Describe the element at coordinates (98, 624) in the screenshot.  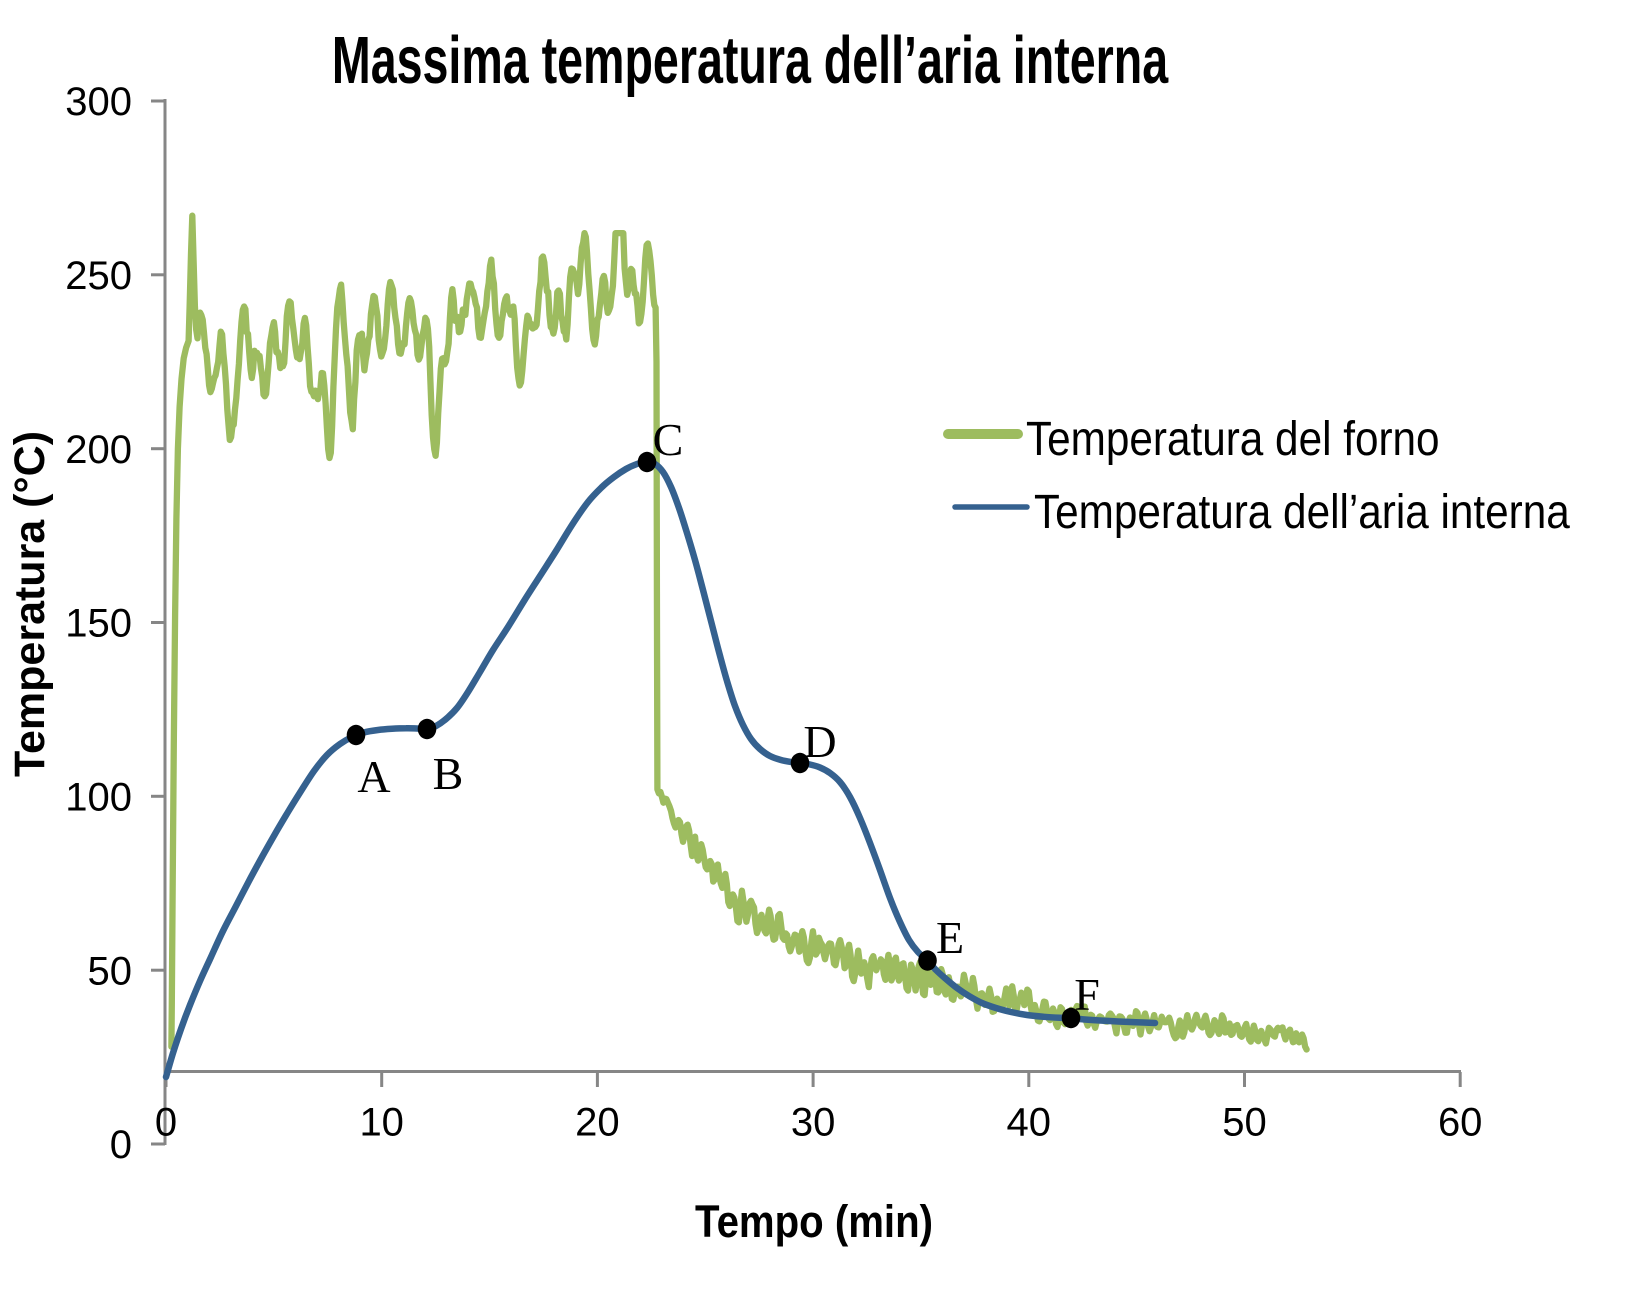
I see `svg-text: 150` at that location.